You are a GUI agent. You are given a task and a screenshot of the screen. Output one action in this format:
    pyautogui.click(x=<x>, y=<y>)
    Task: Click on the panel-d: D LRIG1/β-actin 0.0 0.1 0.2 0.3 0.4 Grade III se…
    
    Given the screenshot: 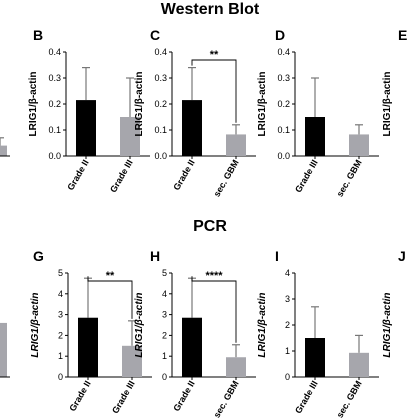 What is the action you would take?
    pyautogui.click(x=318, y=113)
    